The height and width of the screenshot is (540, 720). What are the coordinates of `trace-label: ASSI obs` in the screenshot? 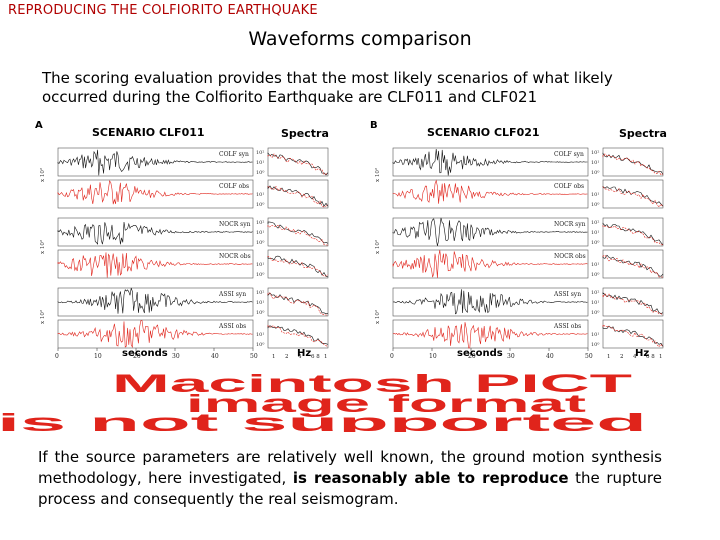 It's located at (232, 326).